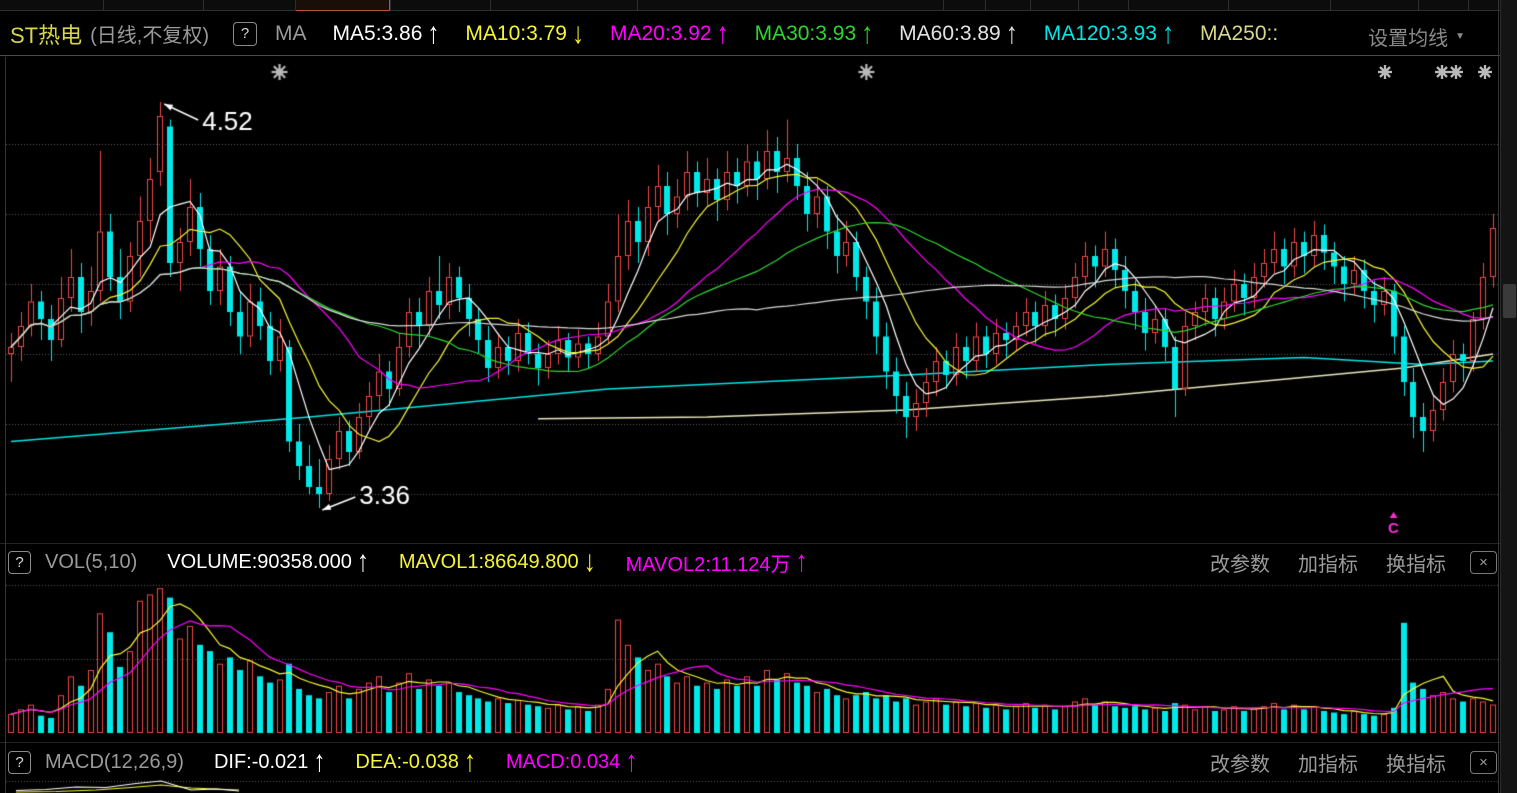 This screenshot has height=793, width=1517. I want to click on ma10-trend-down-arrow-icon: ↓, so click(577, 33).